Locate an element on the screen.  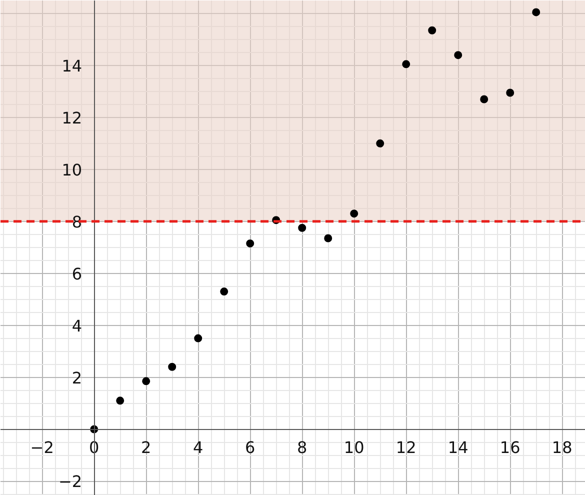
x-tick-label: 10 is located at coordinates (354, 448).